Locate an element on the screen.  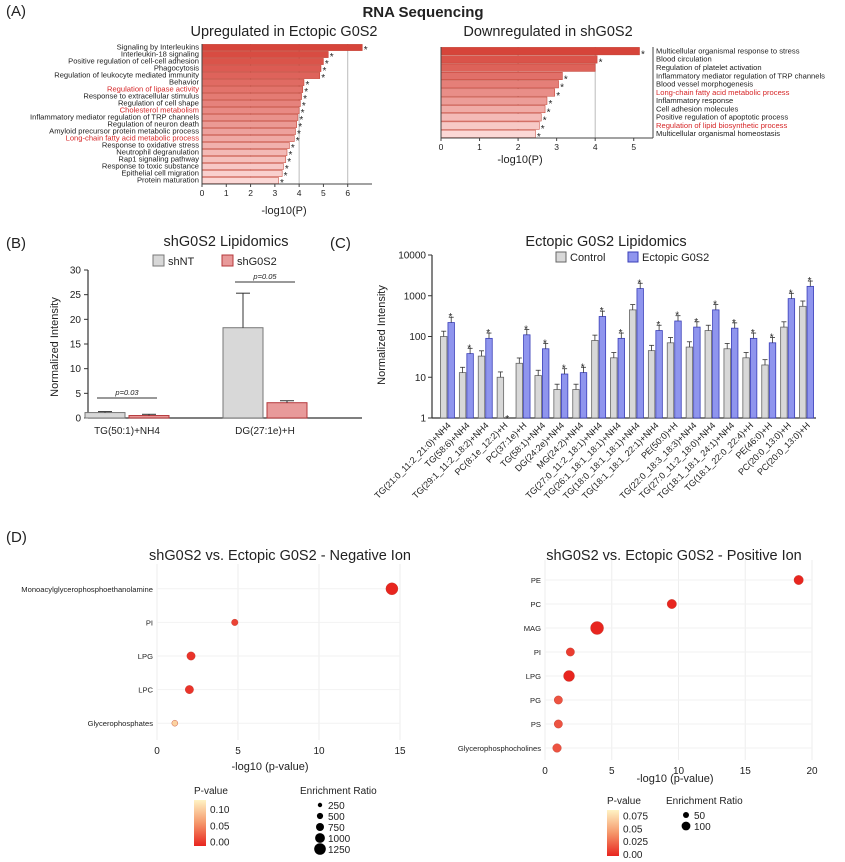
category-label: Blood circulation is located at coordinates (684, 59).